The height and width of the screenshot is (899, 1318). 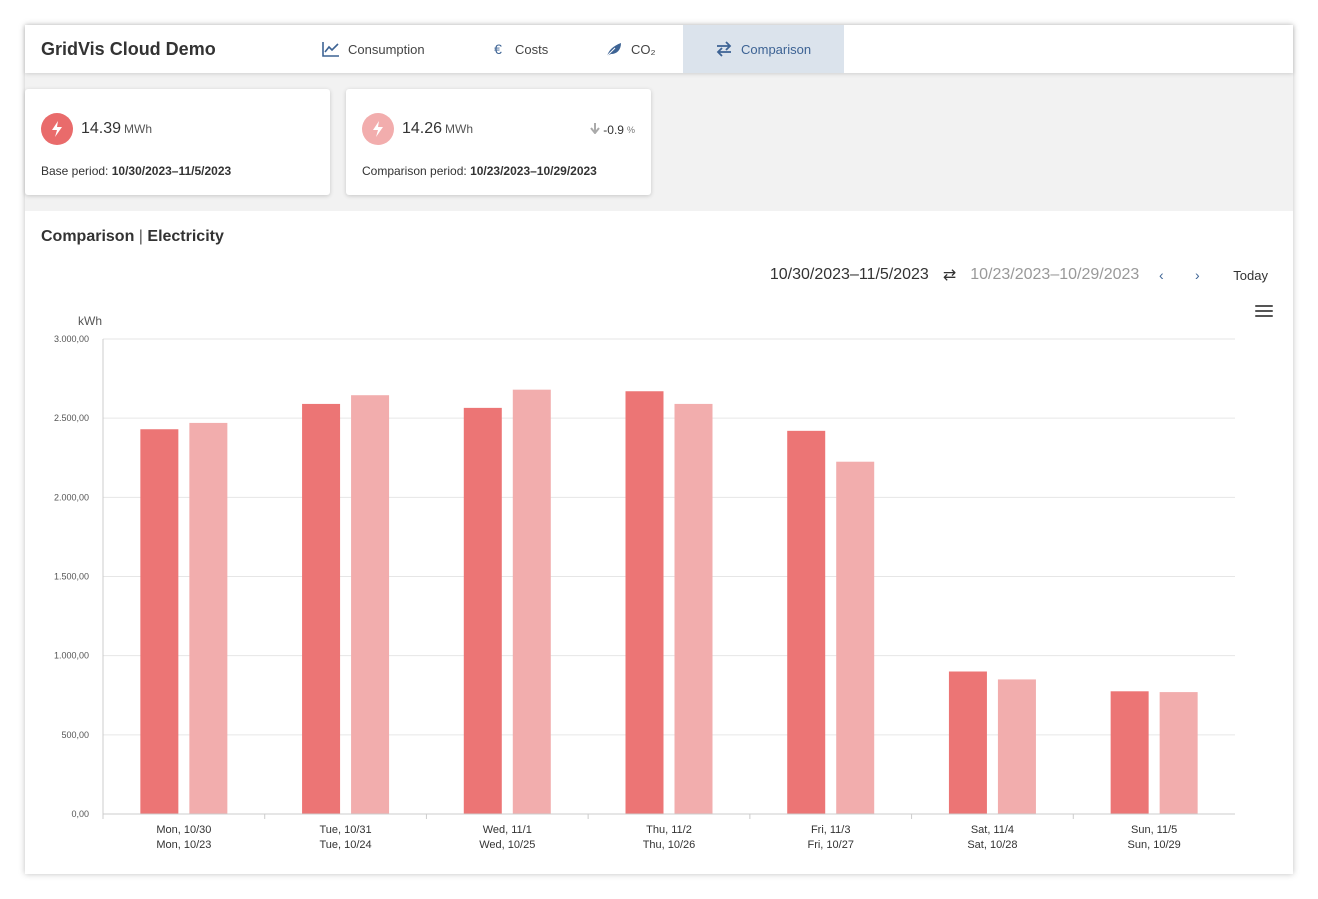 I want to click on euro-icon: €, so click(x=498, y=49).